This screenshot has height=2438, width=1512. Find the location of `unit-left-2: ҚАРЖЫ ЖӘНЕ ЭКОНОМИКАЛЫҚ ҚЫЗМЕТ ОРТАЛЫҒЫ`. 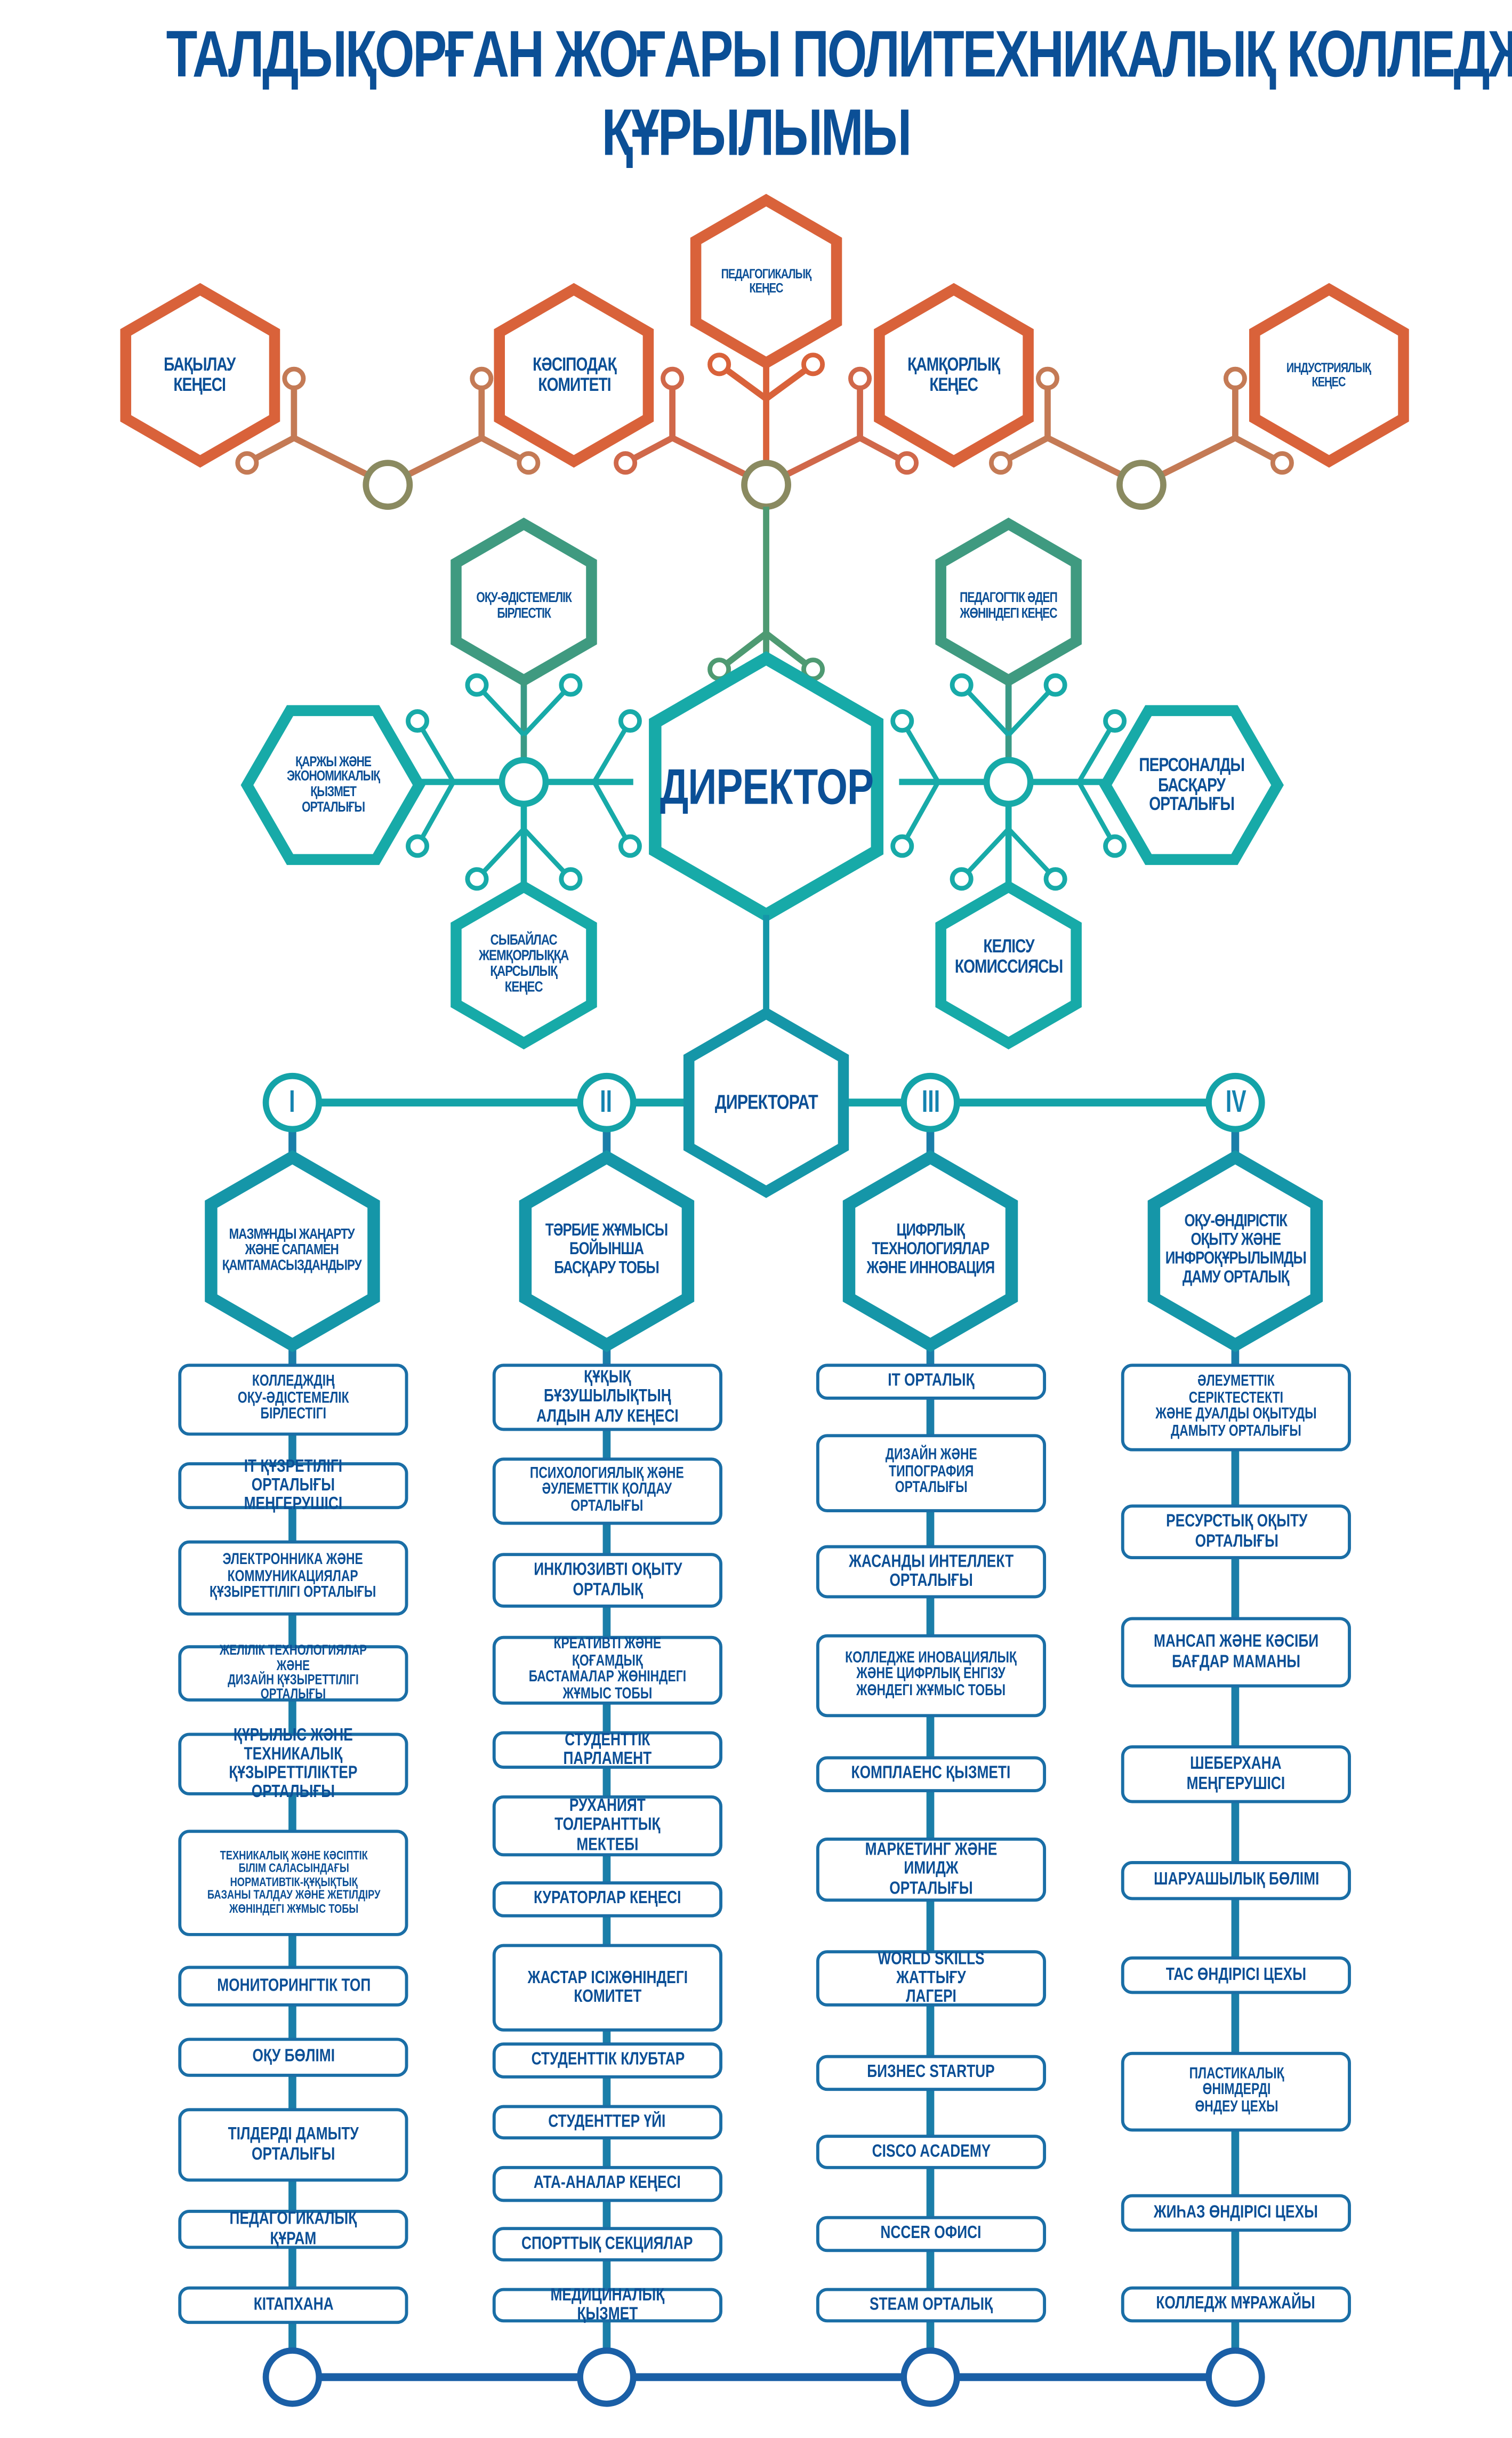

unit-left-2: ҚАРЖЫ ЖӘНЕ ЭКОНОМИКАЛЫҚ ҚЫЗМЕТ ОРТАЛЫҒЫ is located at coordinates (333, 785).